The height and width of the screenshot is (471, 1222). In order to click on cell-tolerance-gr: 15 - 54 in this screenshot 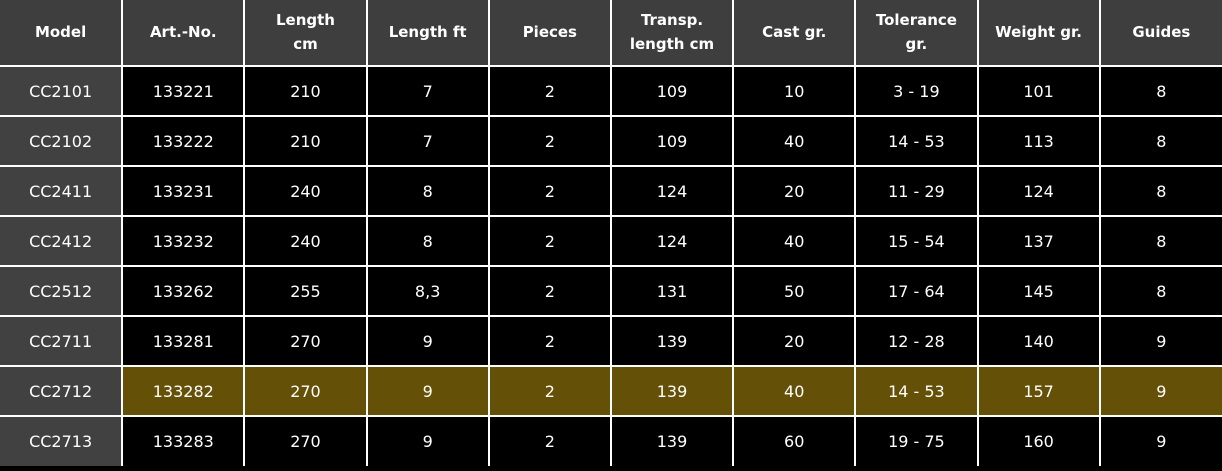, I will do `click(916, 241)`.